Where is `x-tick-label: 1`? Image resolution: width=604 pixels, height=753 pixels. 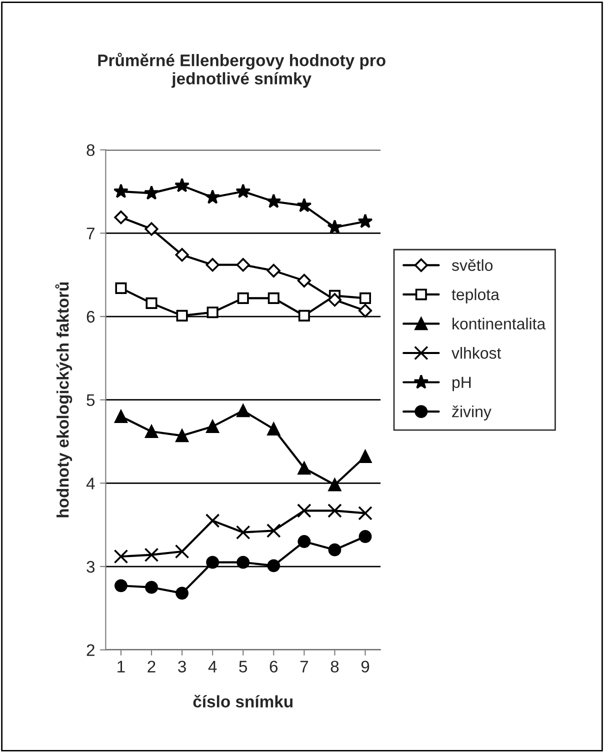 x-tick-label: 1 is located at coordinates (121, 666).